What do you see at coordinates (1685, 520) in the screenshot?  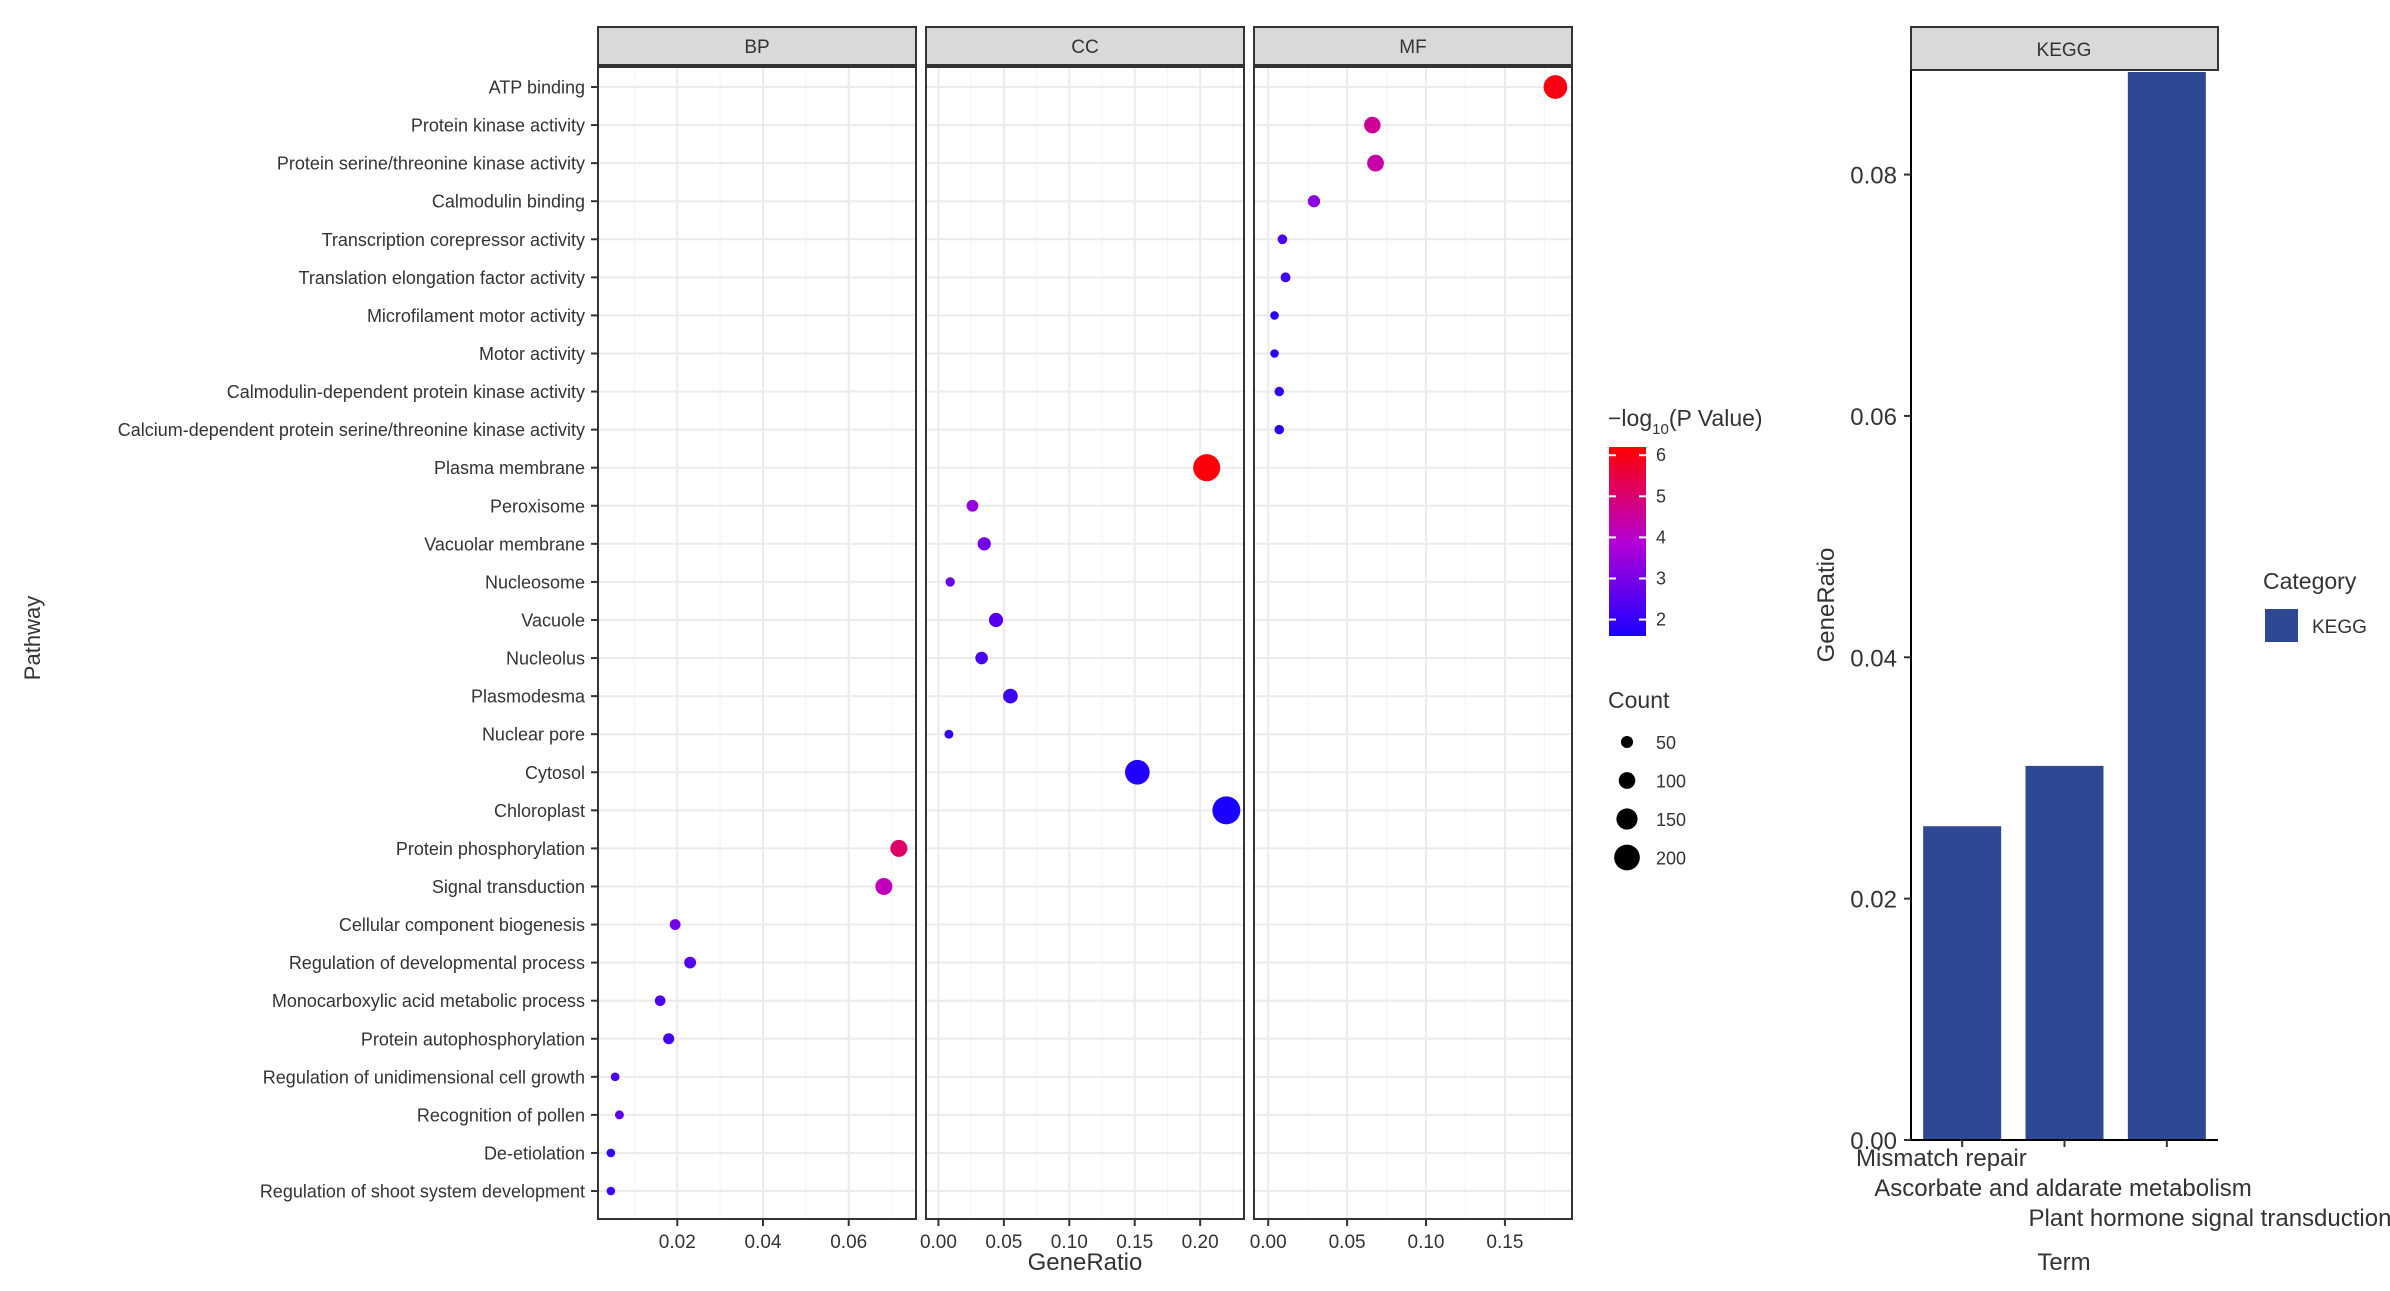 I see `color-legend: −log10(P Value) 6 5 4 3 2` at bounding box center [1685, 520].